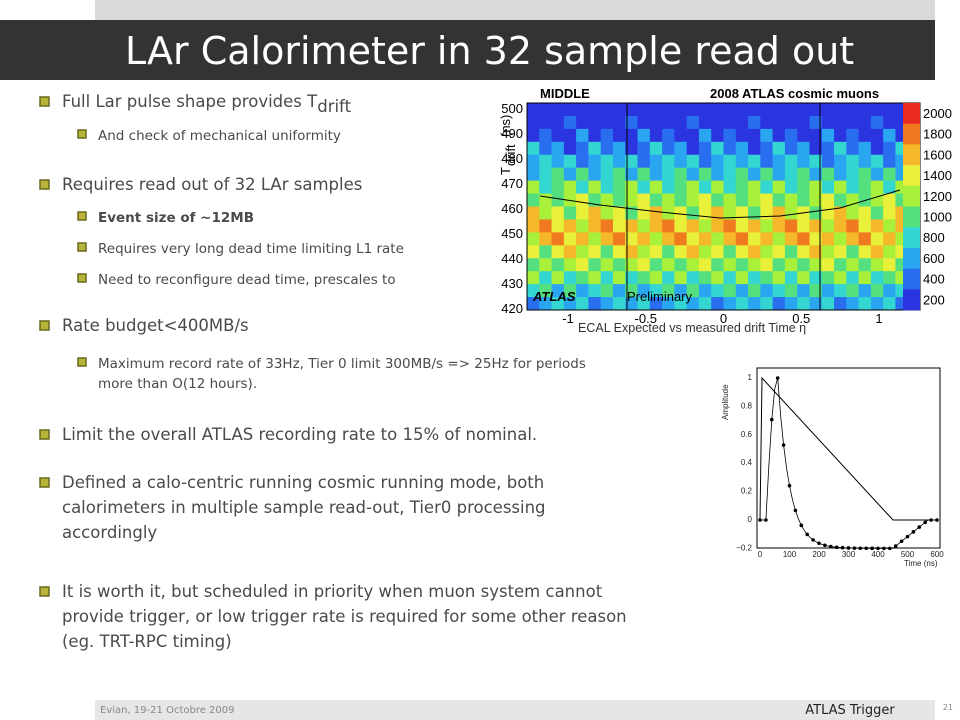 The image size is (960, 720). I want to click on bullet-text: Rate budget<400MB/s, so click(155, 325).